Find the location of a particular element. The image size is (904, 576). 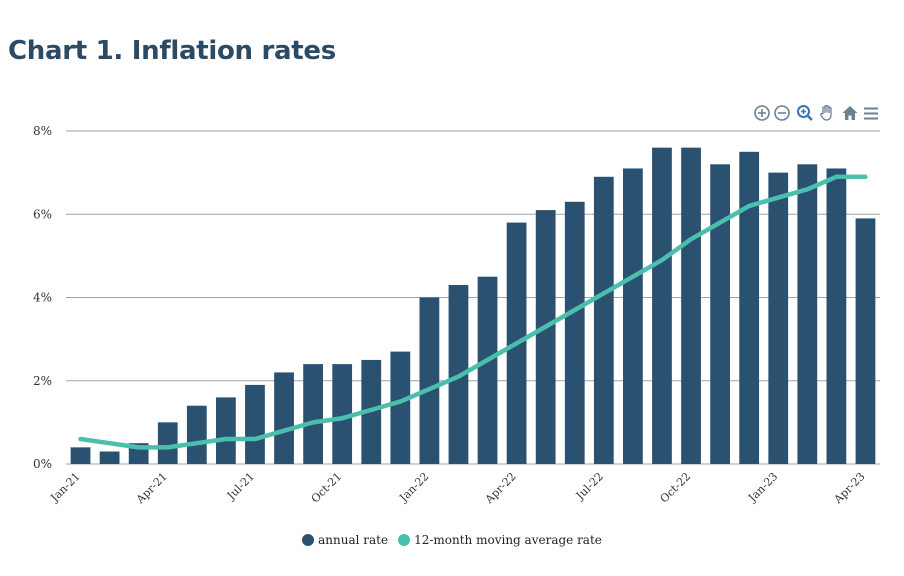

y-tick-label: 0% is located at coordinates (42, 464).